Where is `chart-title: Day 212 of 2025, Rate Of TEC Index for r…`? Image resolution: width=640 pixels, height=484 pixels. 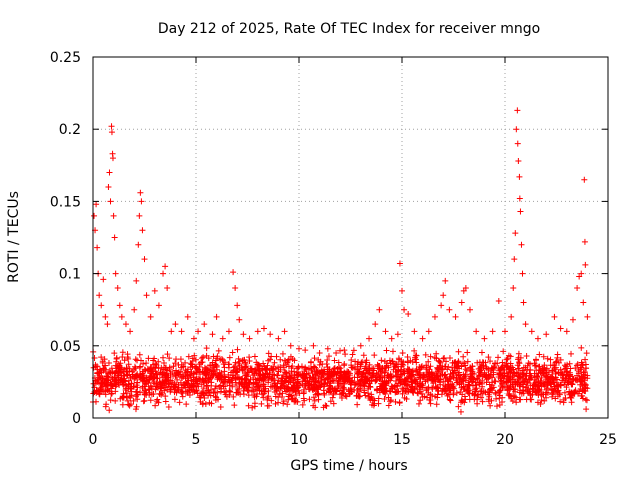 chart-title: Day 212 of 2025, Rate Of TEC Index for r… is located at coordinates (349, 29).